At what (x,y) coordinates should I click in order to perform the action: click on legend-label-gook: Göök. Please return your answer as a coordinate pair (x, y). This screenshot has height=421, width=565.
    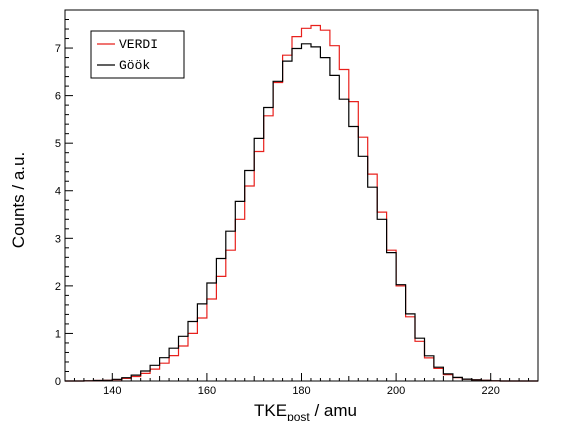
    Looking at the image, I should click on (134, 65).